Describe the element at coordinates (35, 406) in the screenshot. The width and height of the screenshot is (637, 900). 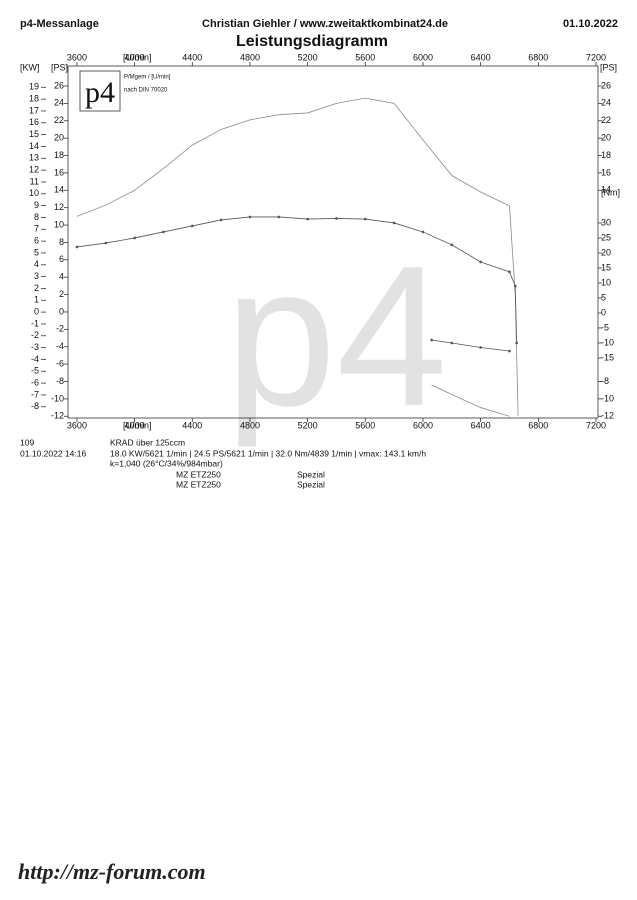
I see `kw-tick-label: -8` at that location.